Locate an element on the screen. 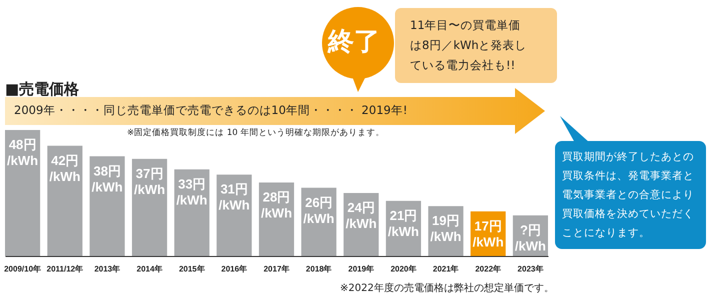  data-label: 21円/kWh is located at coordinates (404, 223).